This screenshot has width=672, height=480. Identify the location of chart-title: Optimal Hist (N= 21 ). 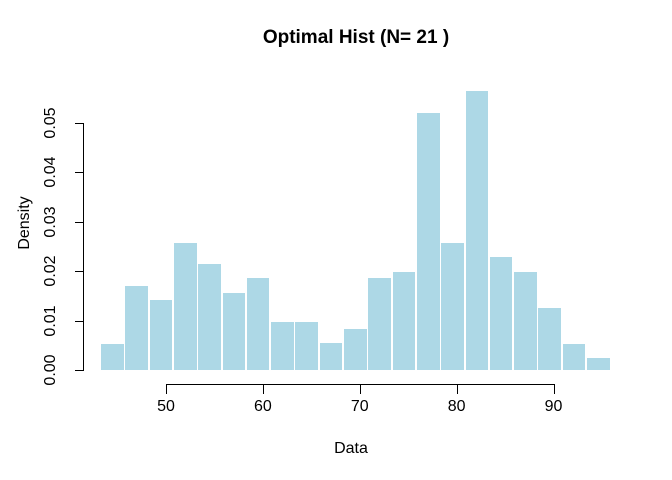
(356, 37).